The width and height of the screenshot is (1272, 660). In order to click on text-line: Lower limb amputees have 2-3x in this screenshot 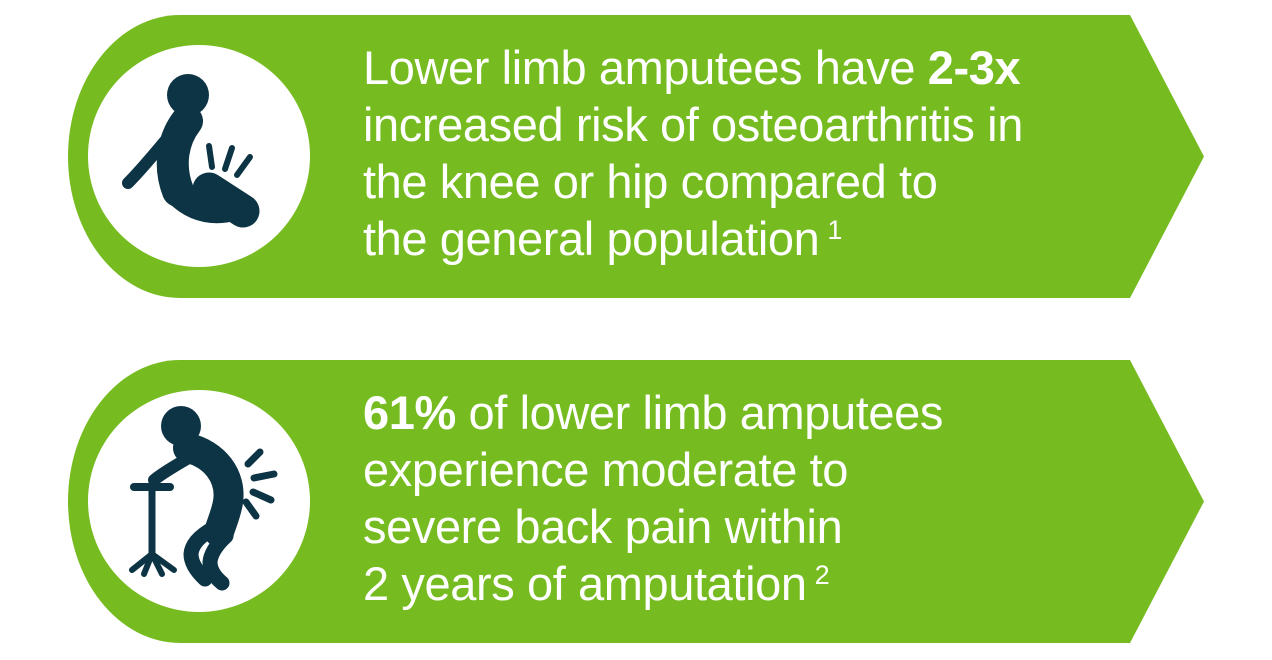, I will do `click(693, 67)`.